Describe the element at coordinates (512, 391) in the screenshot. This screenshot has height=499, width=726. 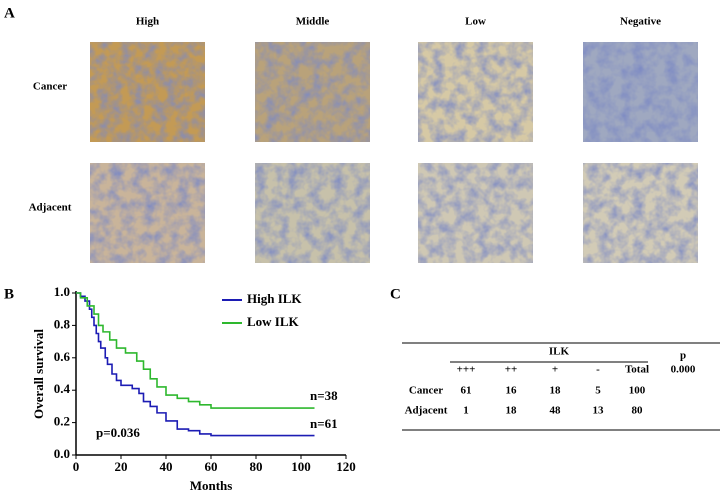
I see `table-cell: 16` at that location.